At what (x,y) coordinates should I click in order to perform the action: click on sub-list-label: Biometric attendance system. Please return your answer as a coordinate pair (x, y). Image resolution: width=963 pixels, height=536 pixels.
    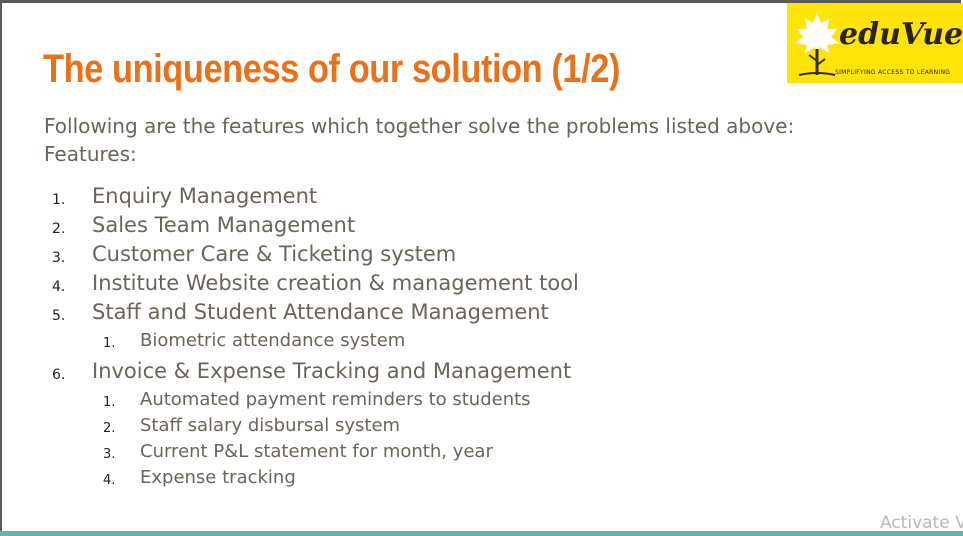
    Looking at the image, I should click on (273, 340).